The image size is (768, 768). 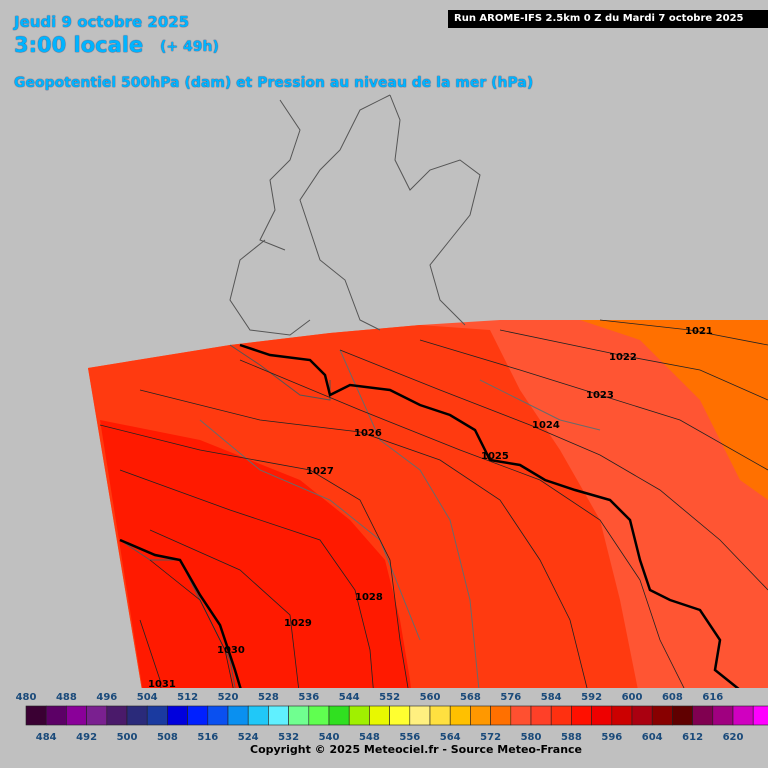 What do you see at coordinates (733, 737) in the screenshot?
I see `legend-label-bottom: 620` at bounding box center [733, 737].